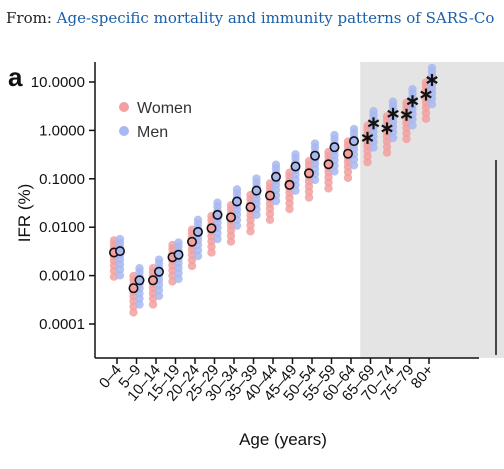 Image resolution: width=504 pixels, height=469 pixels. What do you see at coordinates (152, 132) in the screenshot?
I see `legend-men-label: Men` at bounding box center [152, 132].